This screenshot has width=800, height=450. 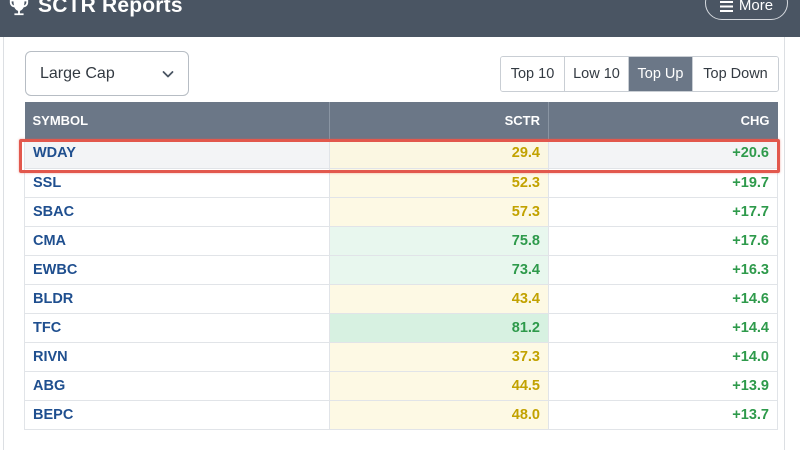 I want to click on page-title-text: SCTR Reports, so click(x=110, y=8).